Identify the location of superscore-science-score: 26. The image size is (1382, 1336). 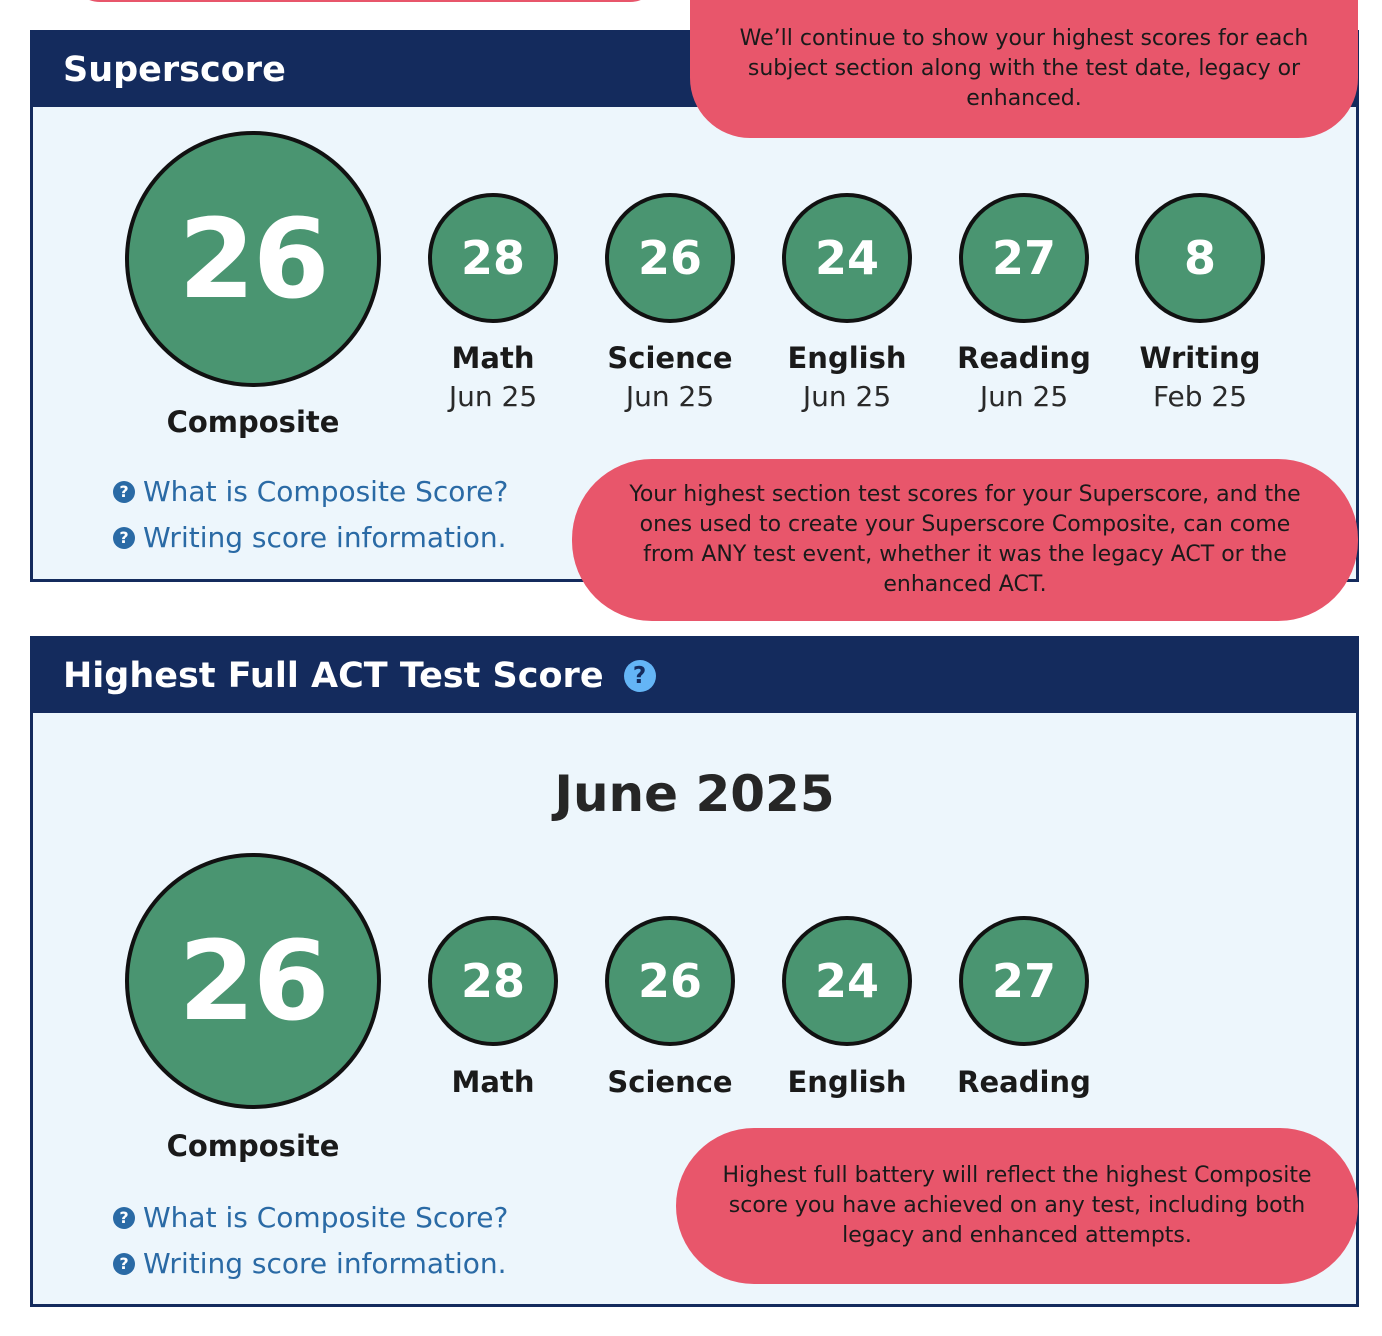
(669, 258).